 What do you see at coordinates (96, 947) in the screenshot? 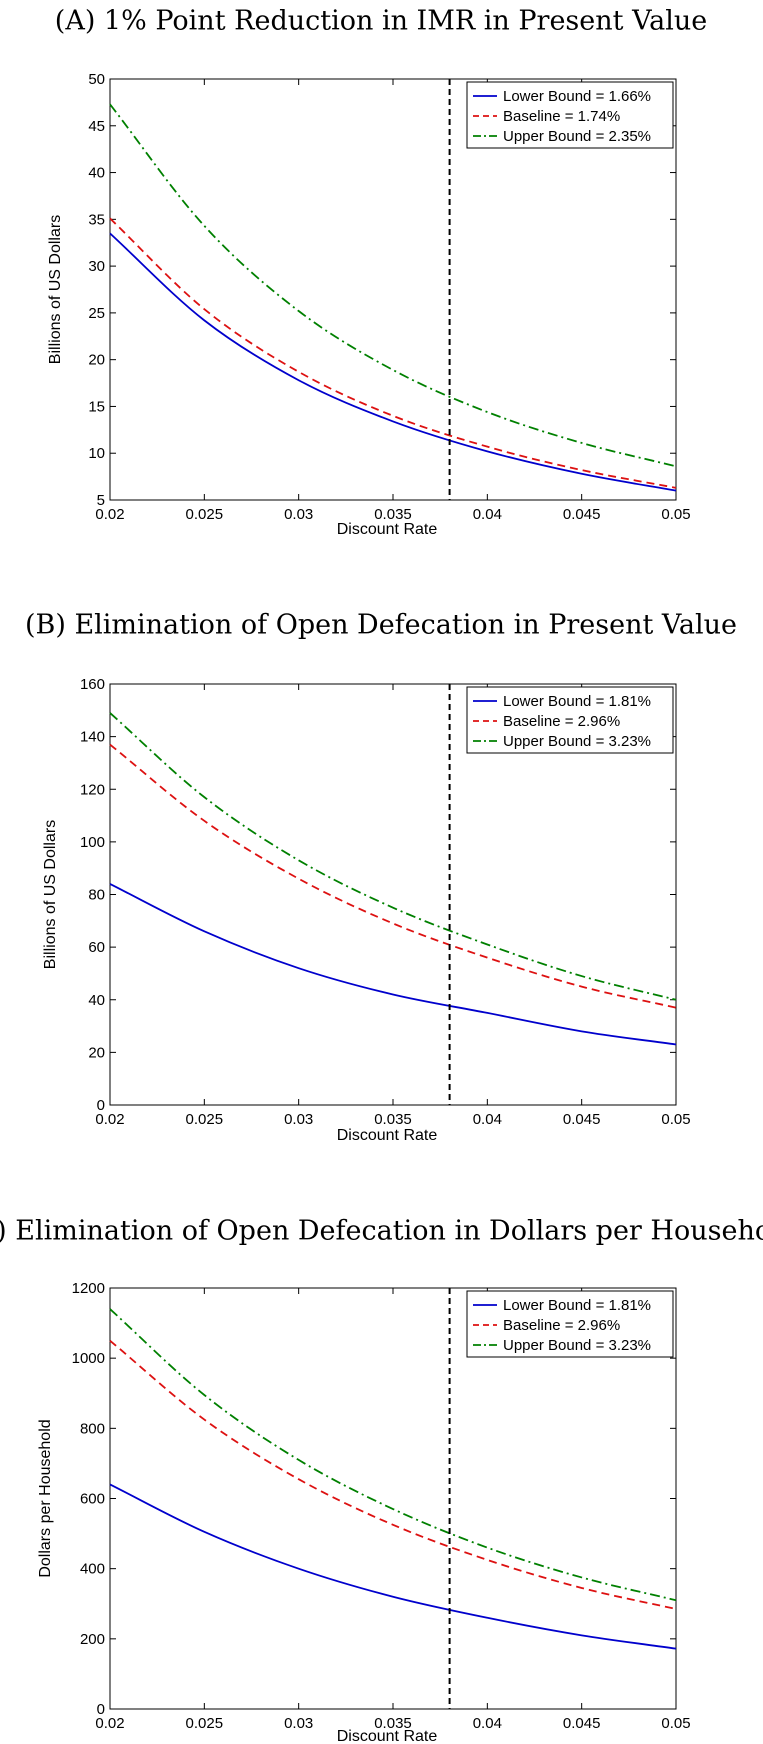
I see `y-tick-label: 60` at bounding box center [96, 947].